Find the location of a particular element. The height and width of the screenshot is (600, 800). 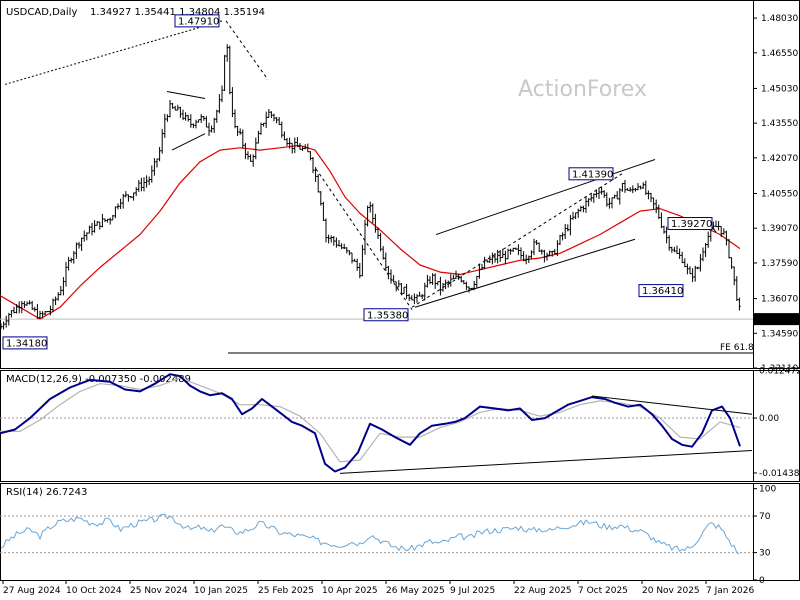

channel-lower is located at coordinates (525, 273).